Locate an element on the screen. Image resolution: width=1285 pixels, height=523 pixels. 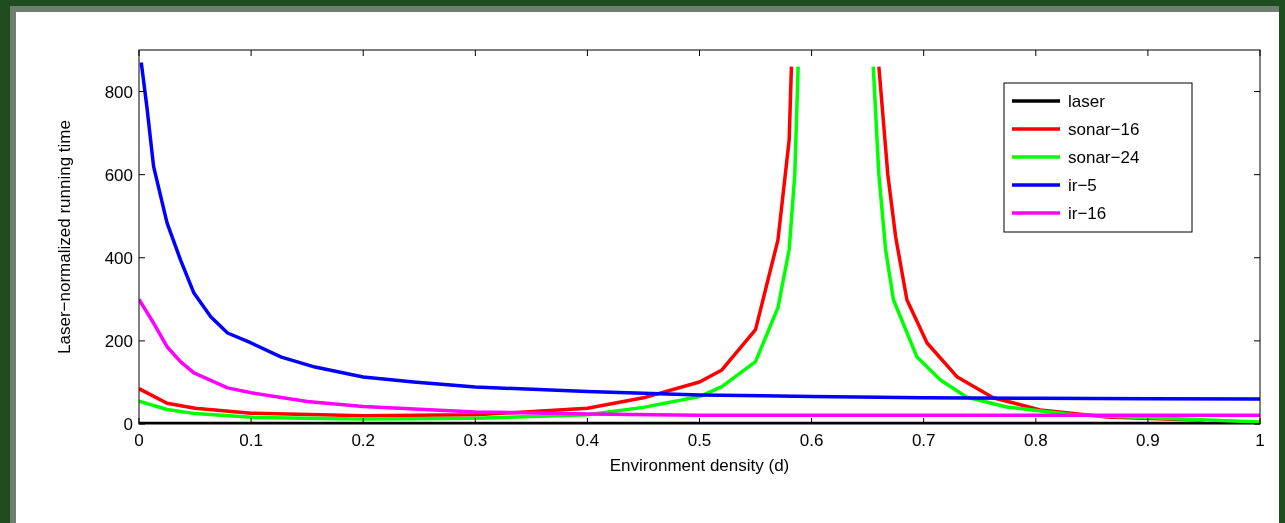
y-axis-title: Laser−normalized running time is located at coordinates (64, 237).